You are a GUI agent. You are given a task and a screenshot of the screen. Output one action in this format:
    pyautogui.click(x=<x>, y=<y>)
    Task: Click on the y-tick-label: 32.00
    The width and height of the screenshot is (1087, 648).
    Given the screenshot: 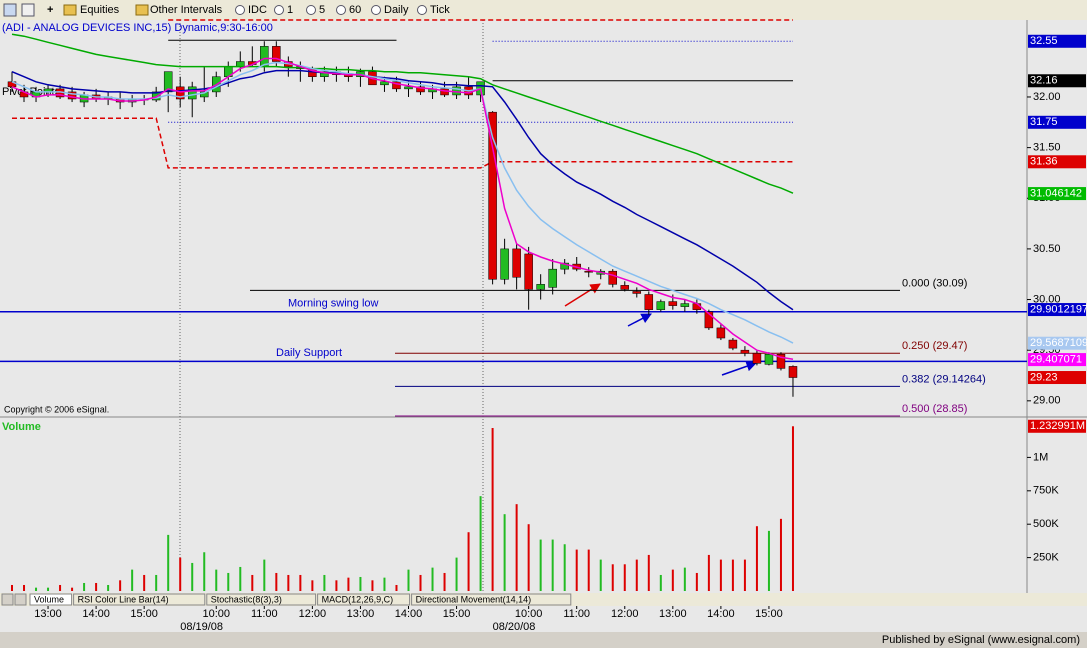 What is the action you would take?
    pyautogui.click(x=1047, y=97)
    